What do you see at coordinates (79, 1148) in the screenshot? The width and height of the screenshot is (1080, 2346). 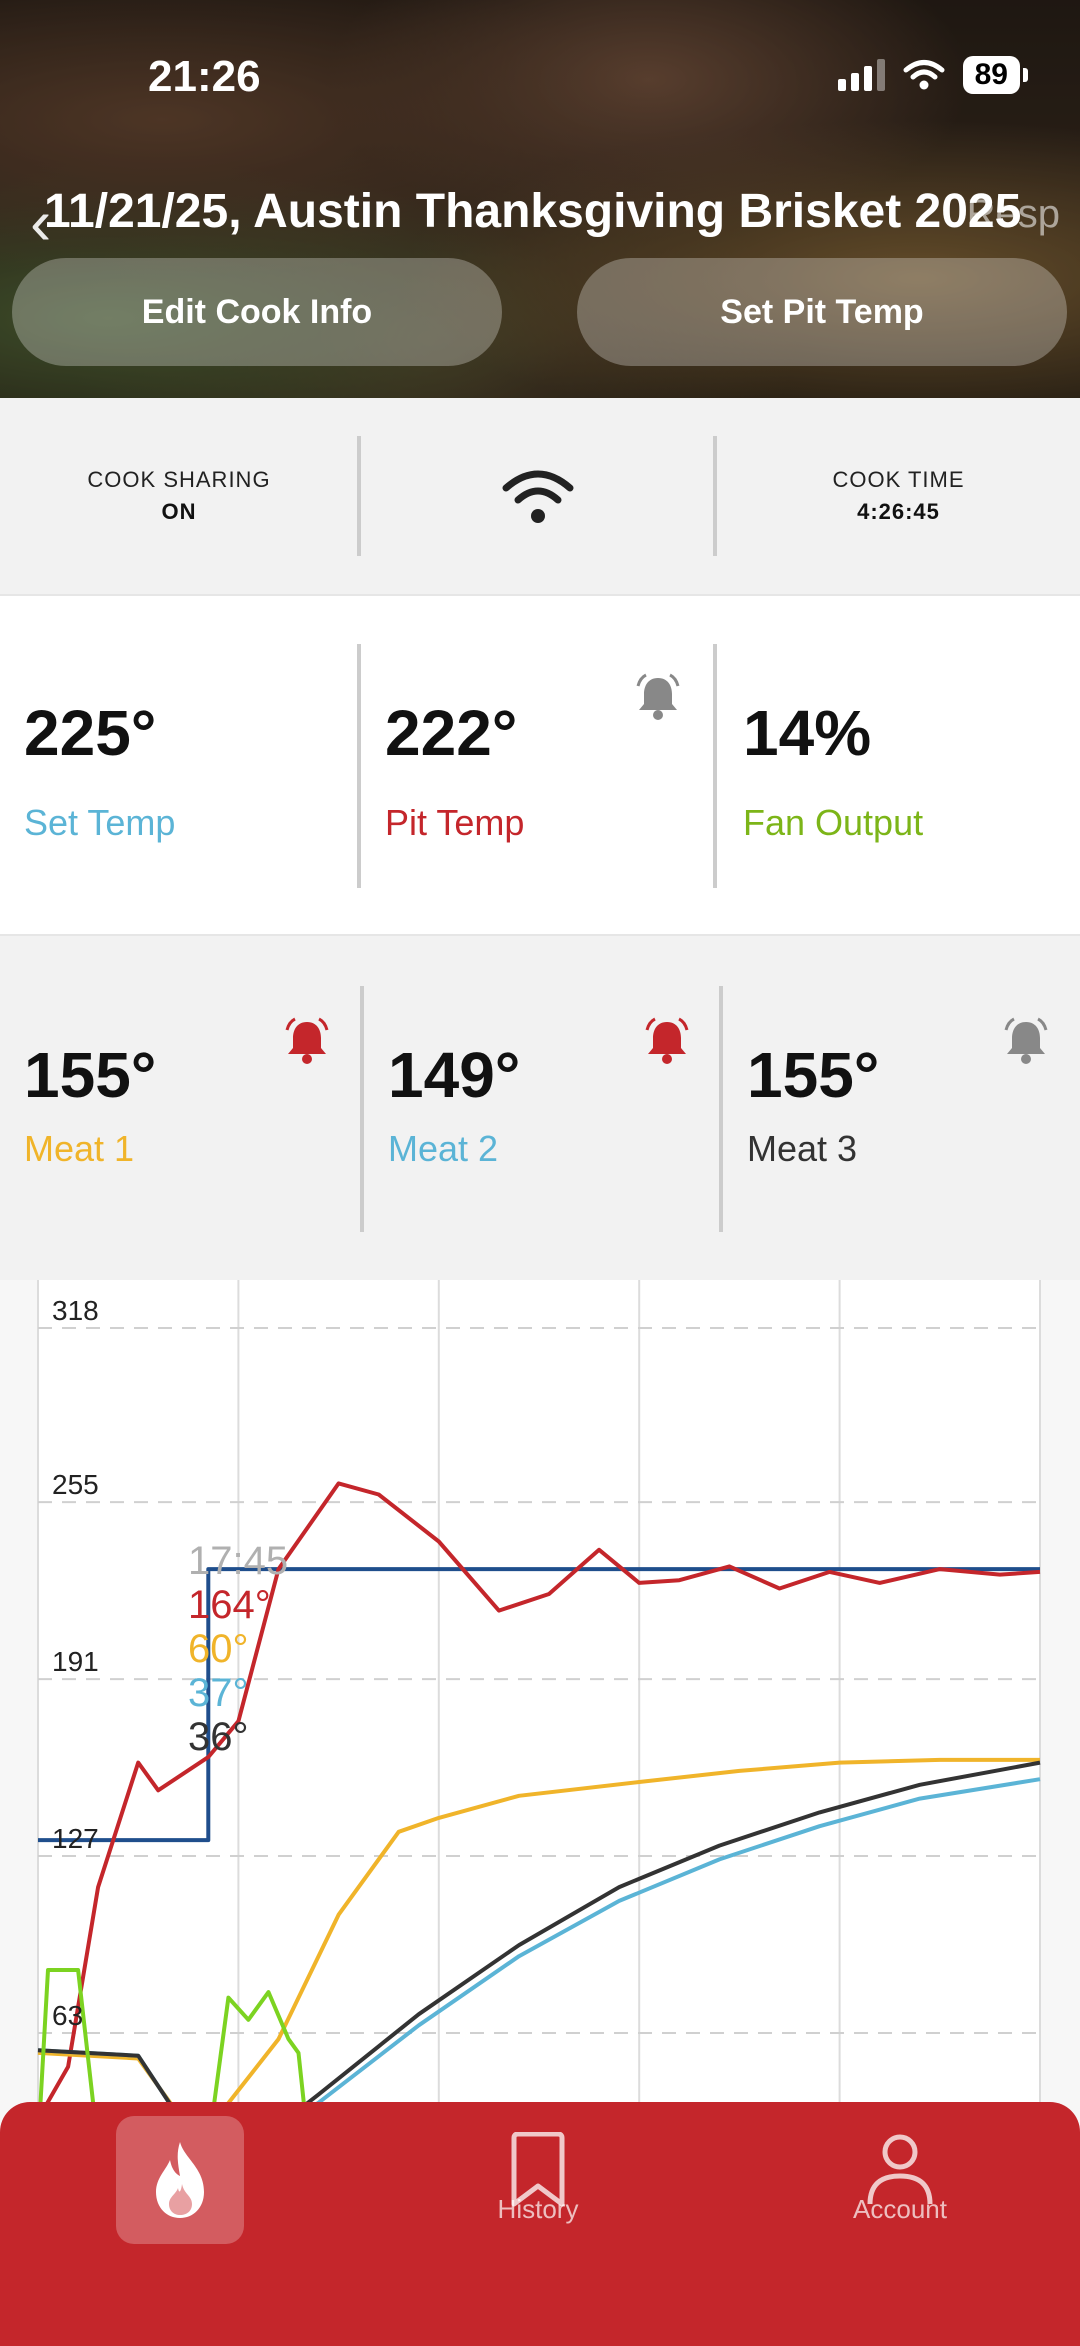 I see `meat-1-label: Meat 1` at bounding box center [79, 1148].